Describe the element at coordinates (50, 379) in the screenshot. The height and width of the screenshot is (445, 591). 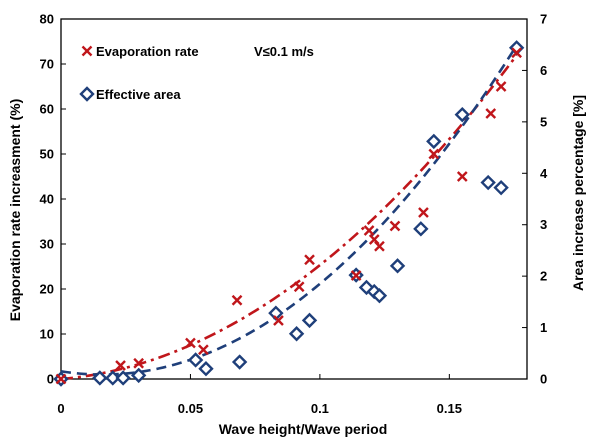
I see `y-tick-label: 0` at that location.